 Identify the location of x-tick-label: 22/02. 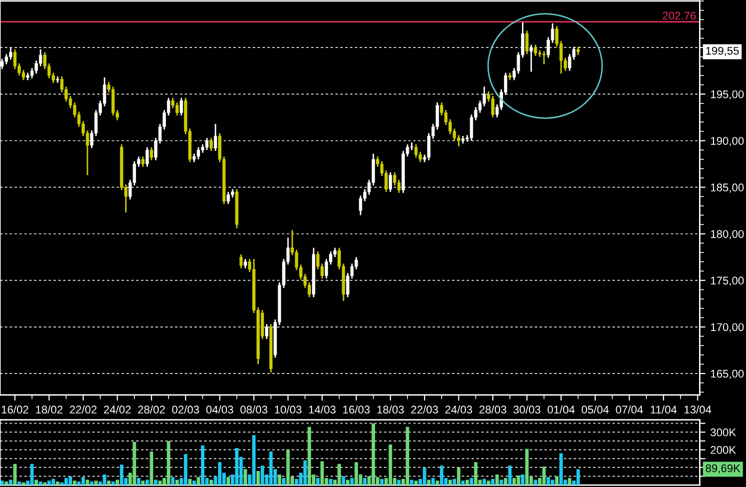
(83, 409).